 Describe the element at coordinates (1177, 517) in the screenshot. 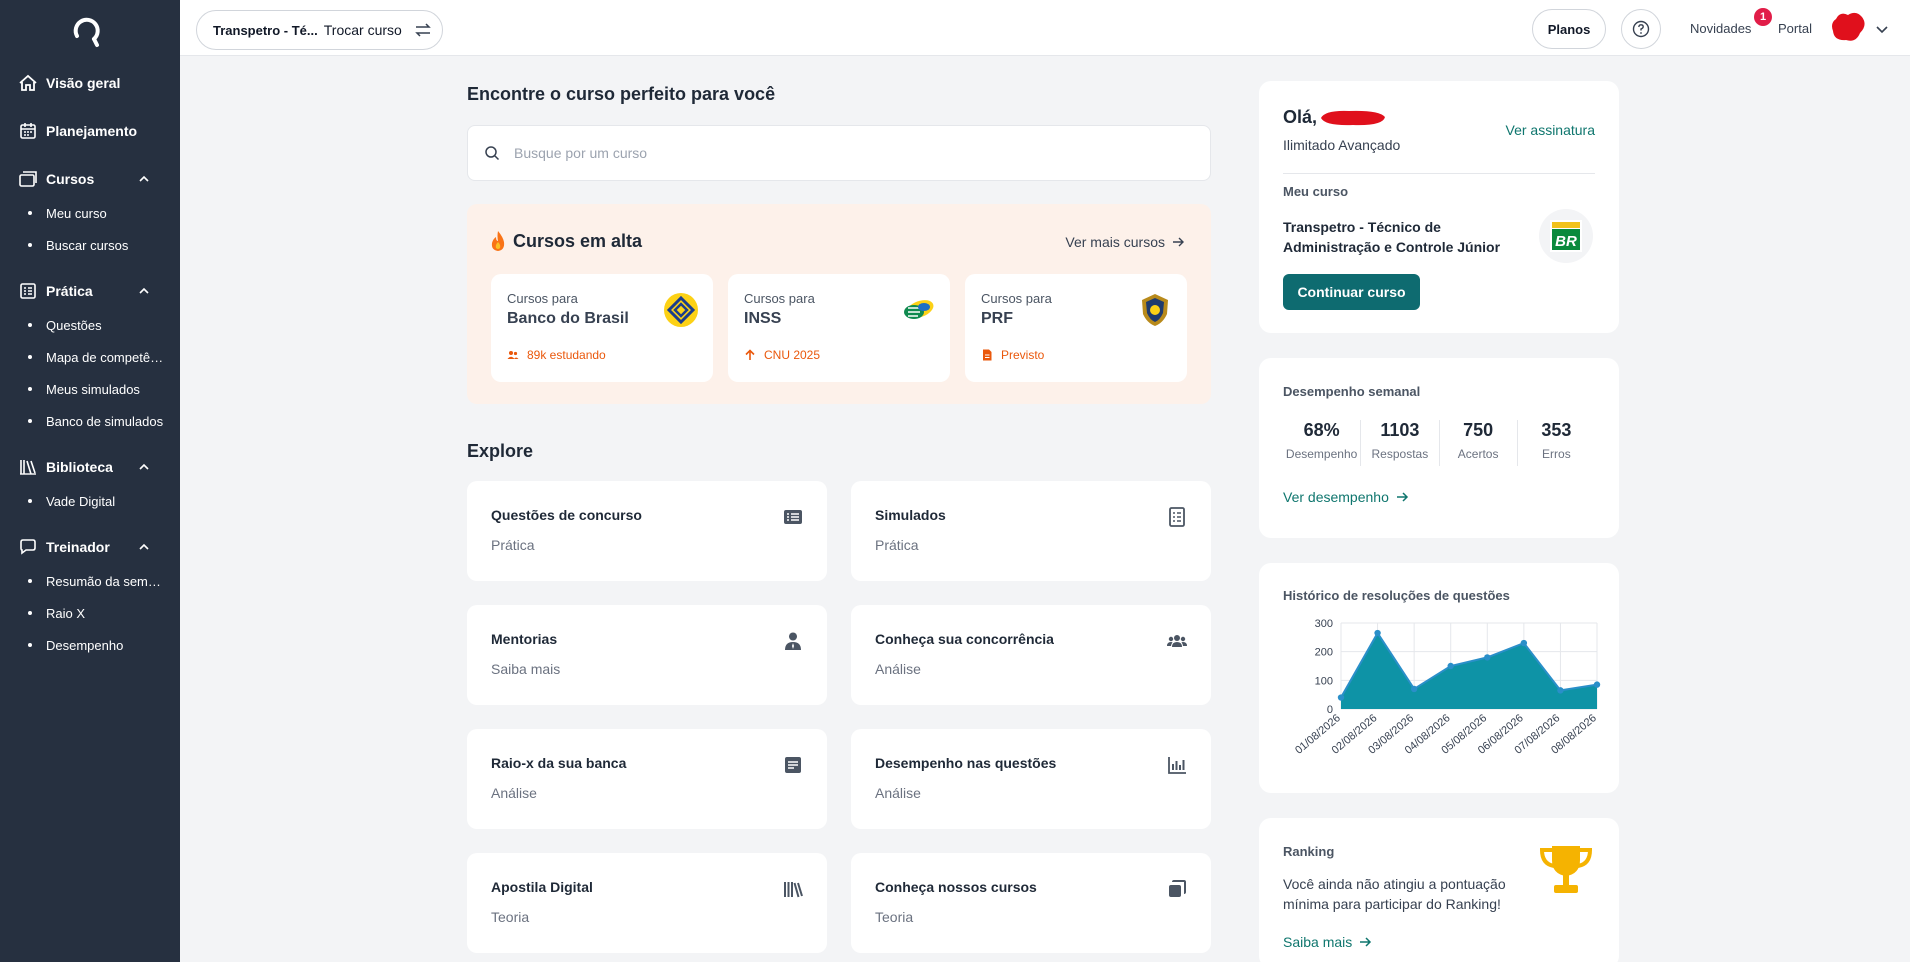

I see `checklist-doc-icon` at that location.